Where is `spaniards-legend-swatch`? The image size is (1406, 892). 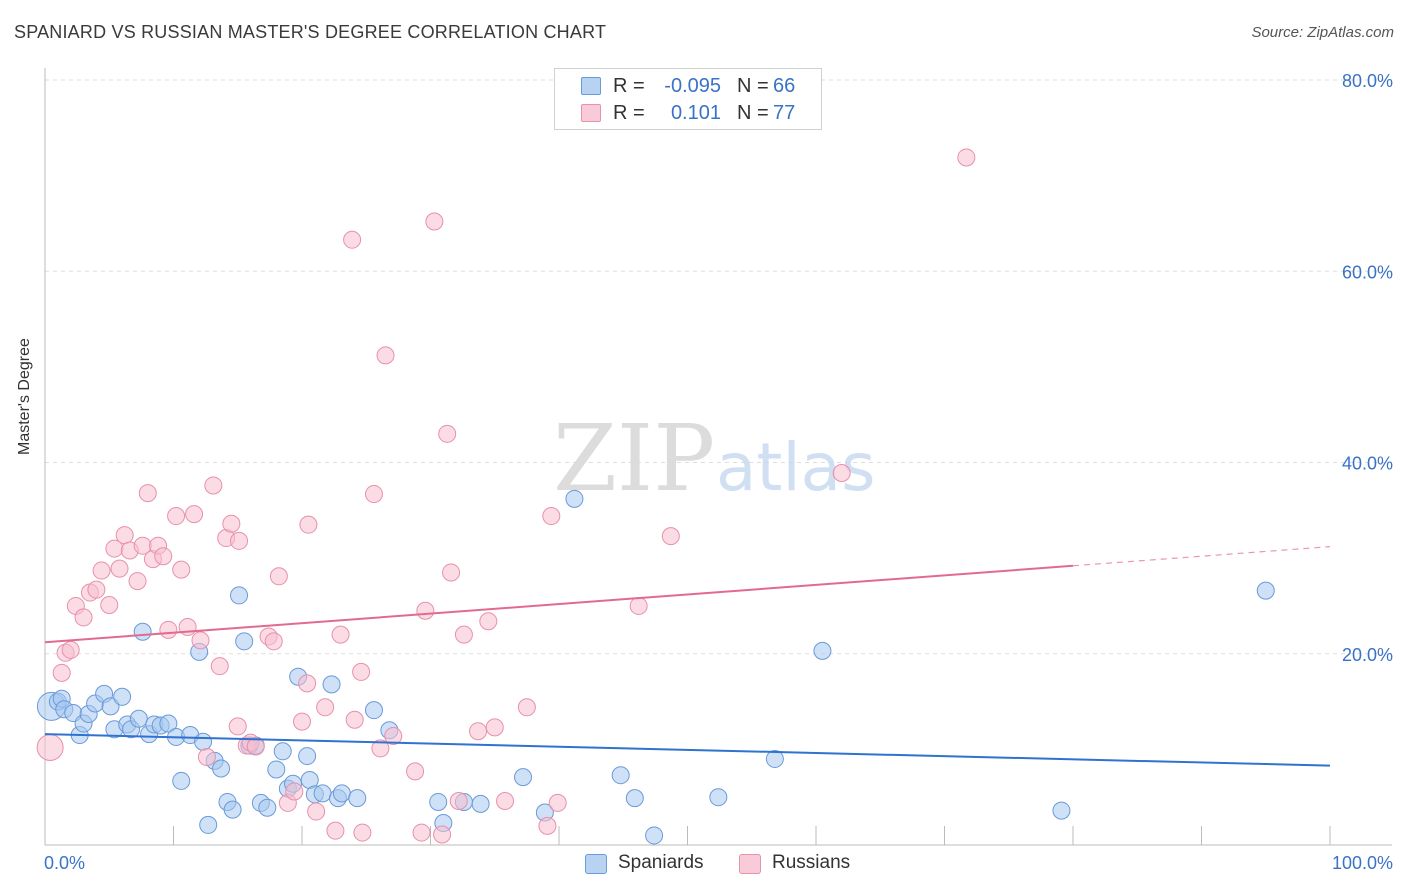 spaniards-legend-swatch is located at coordinates (596, 864).